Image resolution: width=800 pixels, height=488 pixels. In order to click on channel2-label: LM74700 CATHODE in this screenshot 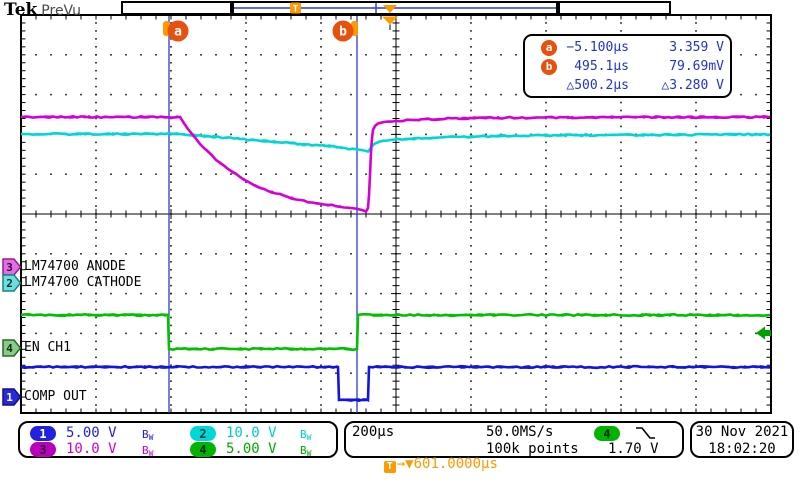, I will do `click(83, 282)`.